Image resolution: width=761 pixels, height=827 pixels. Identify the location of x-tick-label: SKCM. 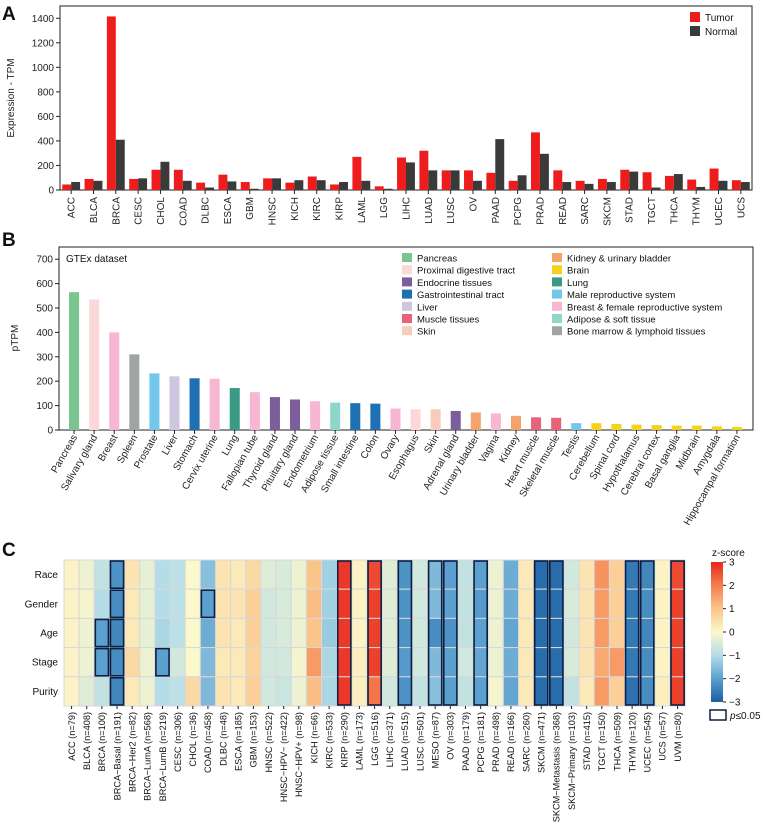
(607, 211).